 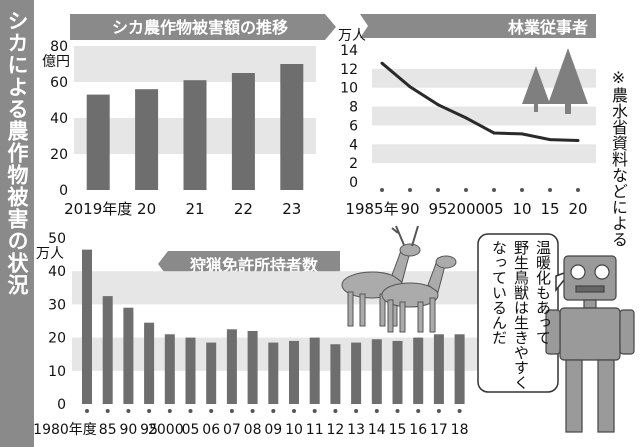 What do you see at coordinates (353, 108) in the screenshot?
I see `y-tick-label: 8` at bounding box center [353, 108].